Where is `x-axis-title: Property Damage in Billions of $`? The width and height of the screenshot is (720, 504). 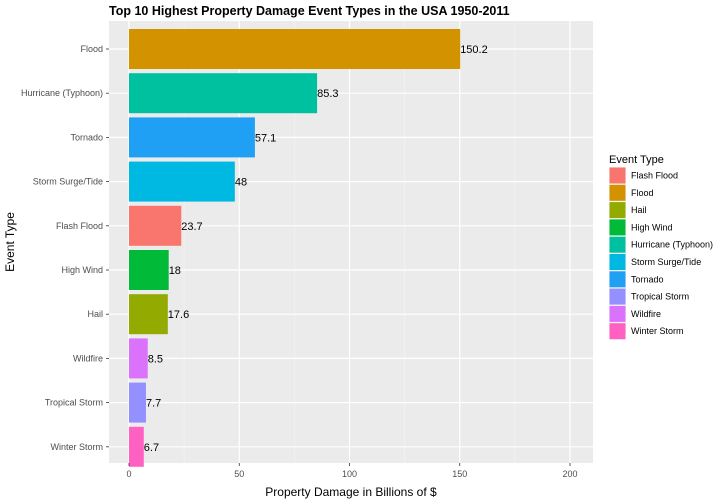
x-axis-title: Property Damage in Billions of $ is located at coordinates (351, 492).